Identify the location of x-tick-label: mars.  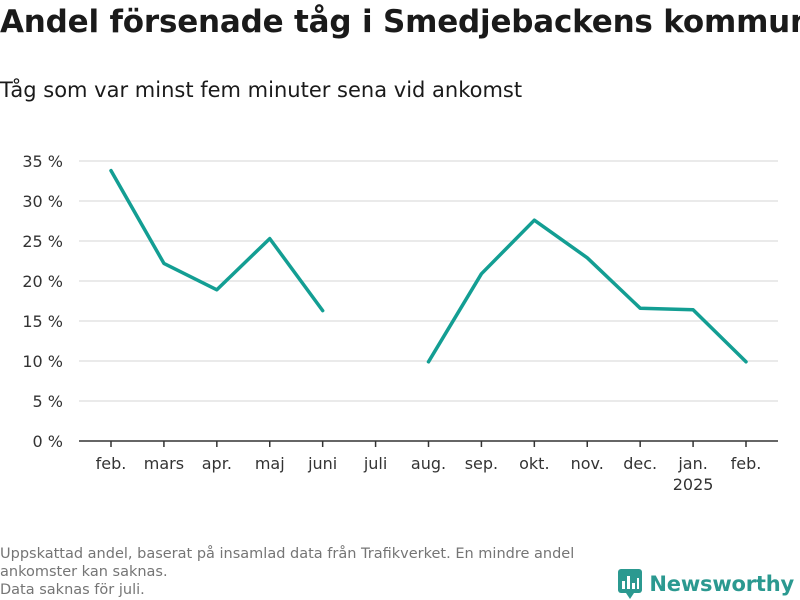
(164, 463).